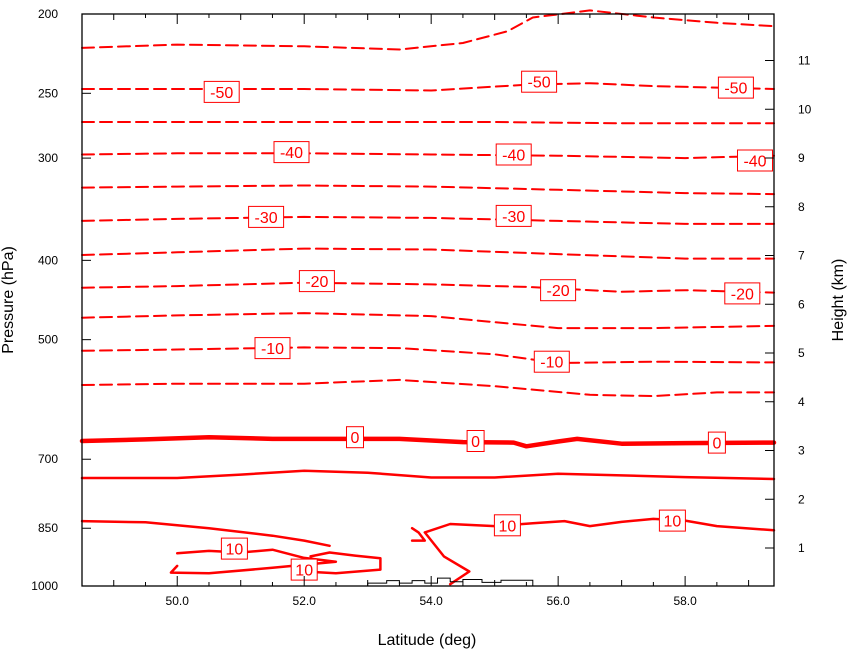 This screenshot has height=650, width=850. Describe the element at coordinates (431, 601) in the screenshot. I see `x-tick-label: 54.0` at that location.